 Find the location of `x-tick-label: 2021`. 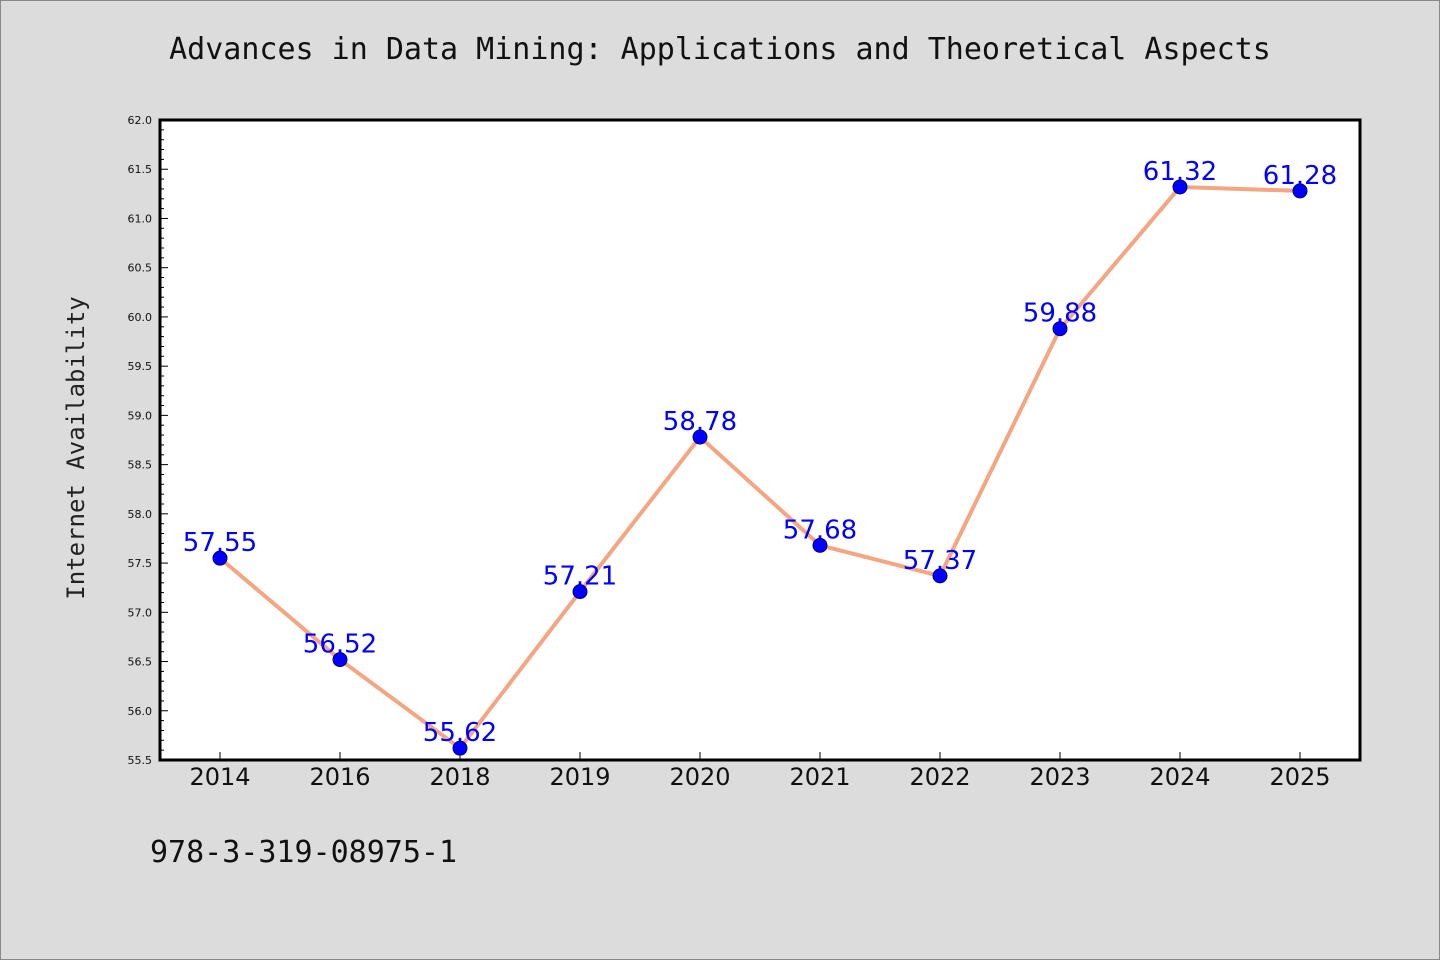

x-tick-label: 2021 is located at coordinates (819, 777).